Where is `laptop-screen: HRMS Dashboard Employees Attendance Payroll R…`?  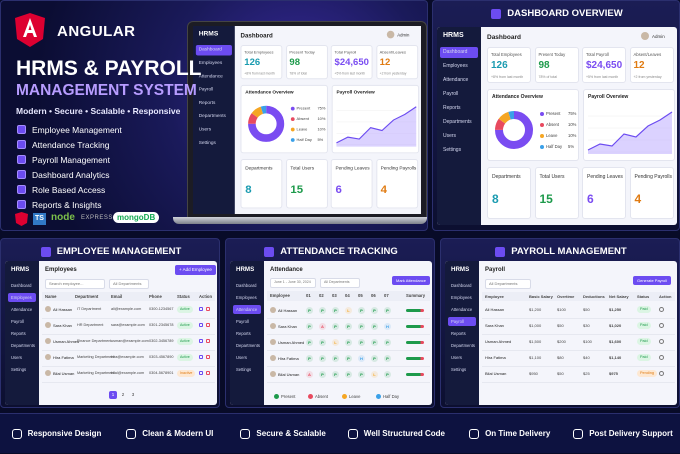
laptop-screen: HRMS Dashboard Employees Attendance Payroll R… is located at coordinates (307, 120).